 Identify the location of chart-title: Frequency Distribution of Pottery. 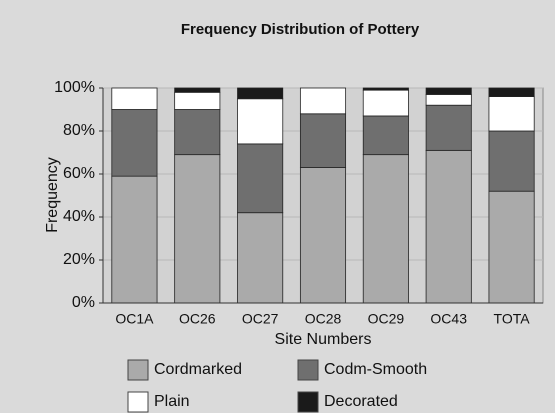
(300, 29).